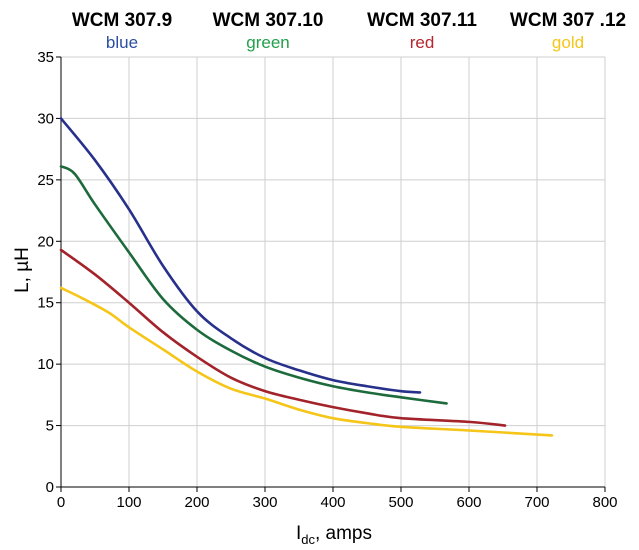  What do you see at coordinates (568, 42) in the screenshot?
I see `legend-color-name: gold` at bounding box center [568, 42].